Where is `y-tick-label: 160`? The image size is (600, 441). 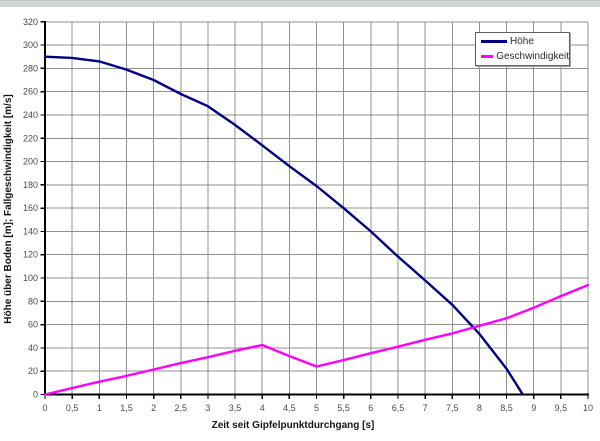 y-tick-label: 160 is located at coordinates (30, 208).